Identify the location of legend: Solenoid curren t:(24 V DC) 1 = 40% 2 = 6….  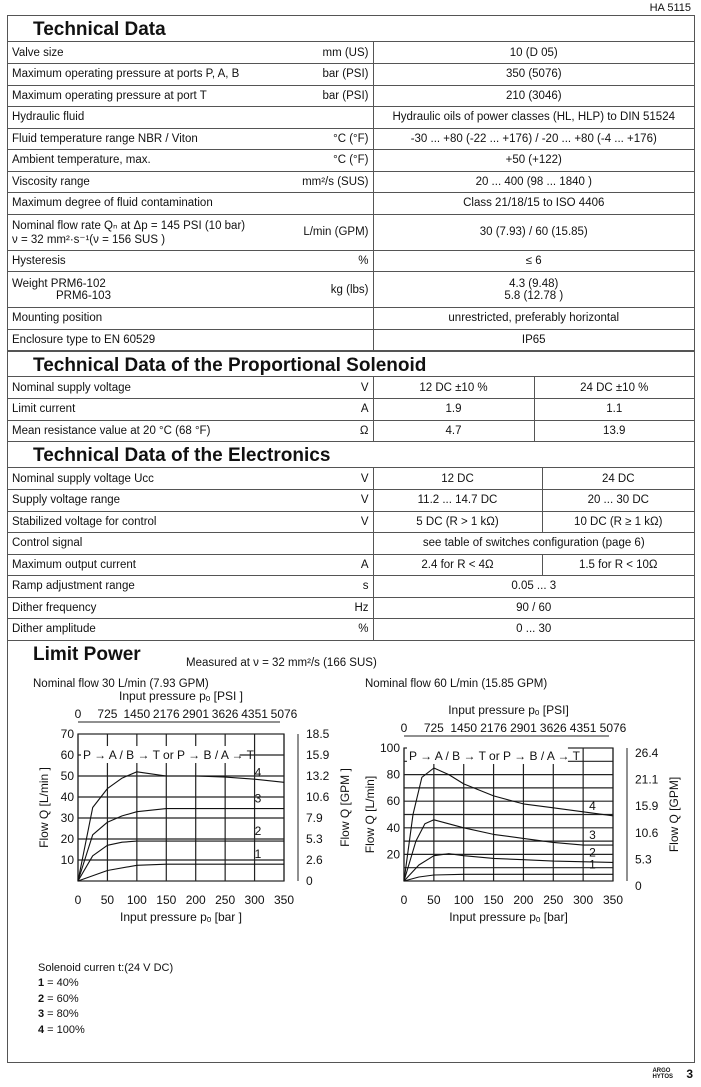
(105, 1000).